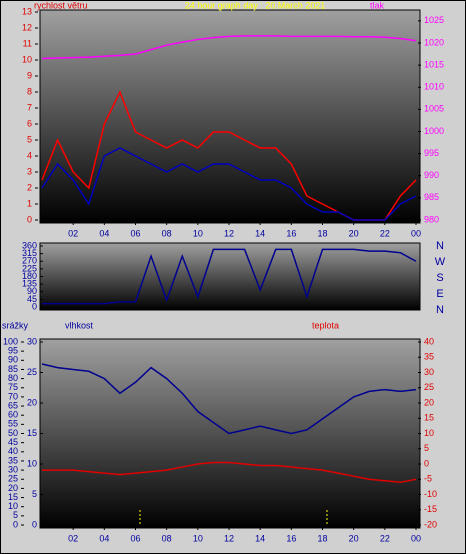 The width and height of the screenshot is (466, 554). I want to click on wind-label: rychlost větru, so click(61, 5).